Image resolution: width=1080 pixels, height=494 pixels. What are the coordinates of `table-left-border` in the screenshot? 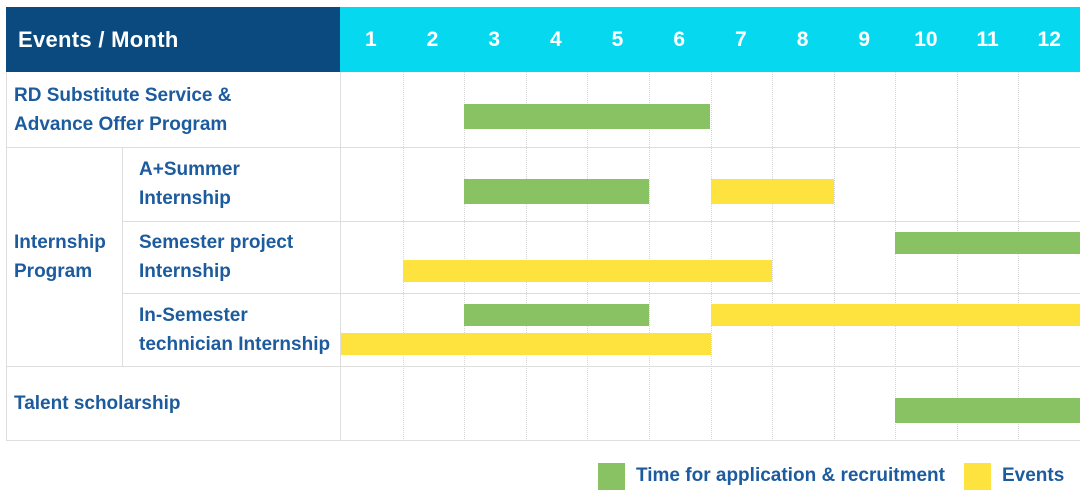 It's located at (6, 256).